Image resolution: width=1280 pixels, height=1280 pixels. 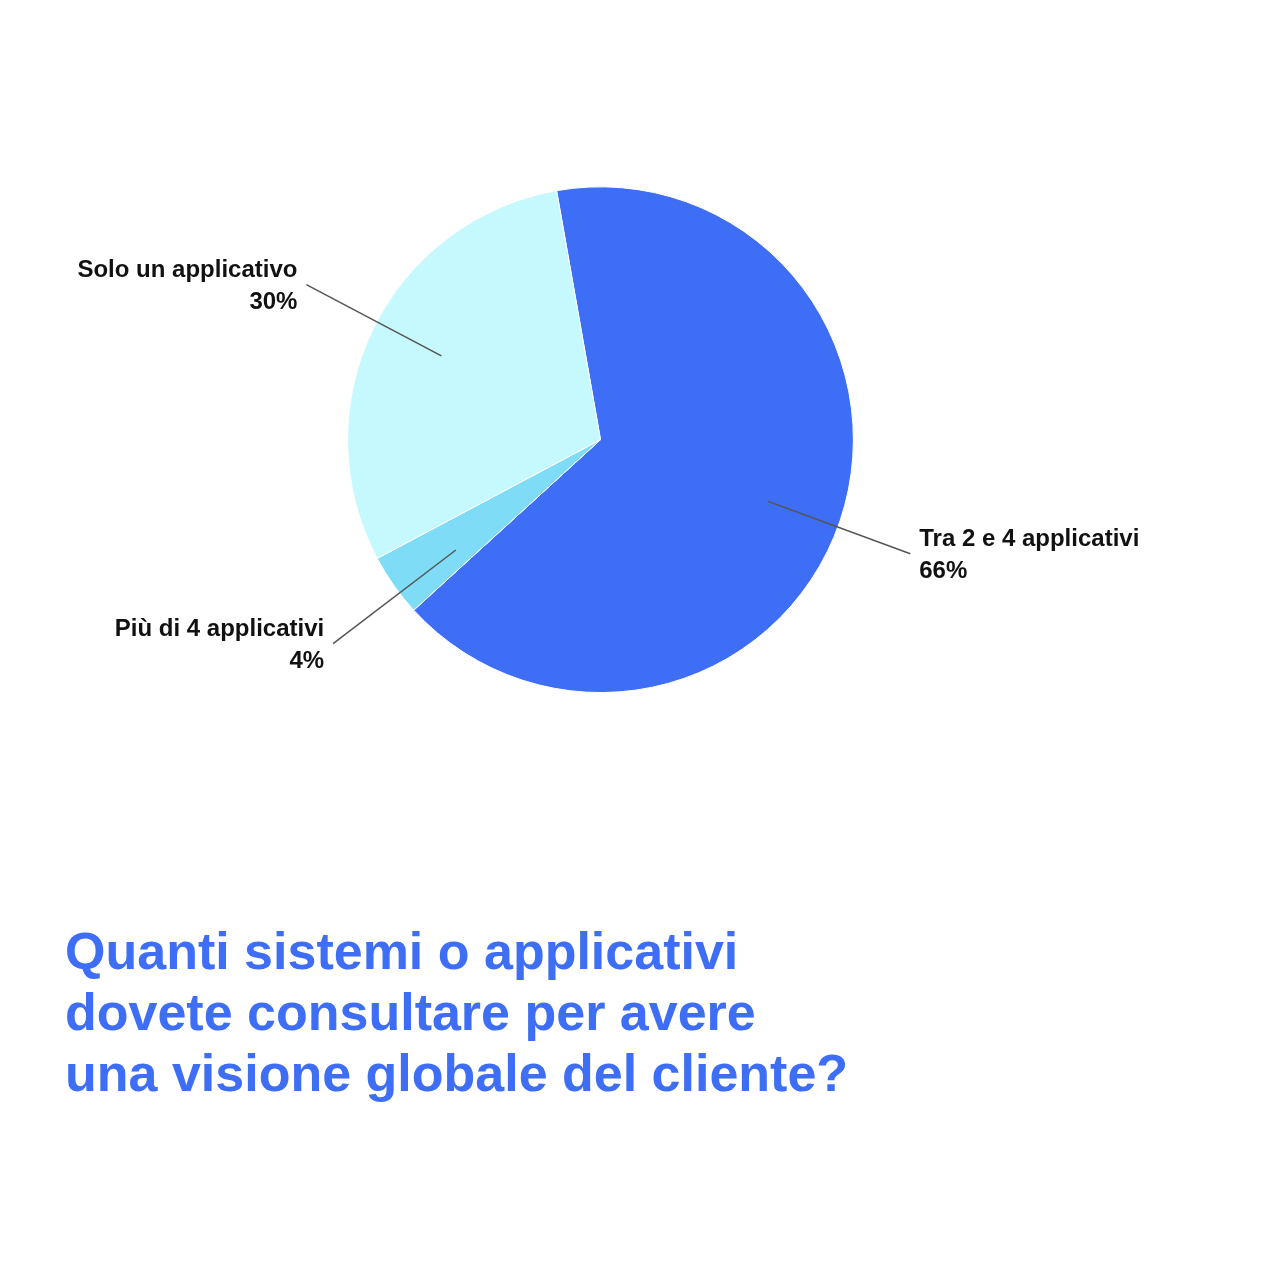 What do you see at coordinates (1029, 537) in the screenshot?
I see `slice-label: Tra 2 e 4 applicativi` at bounding box center [1029, 537].